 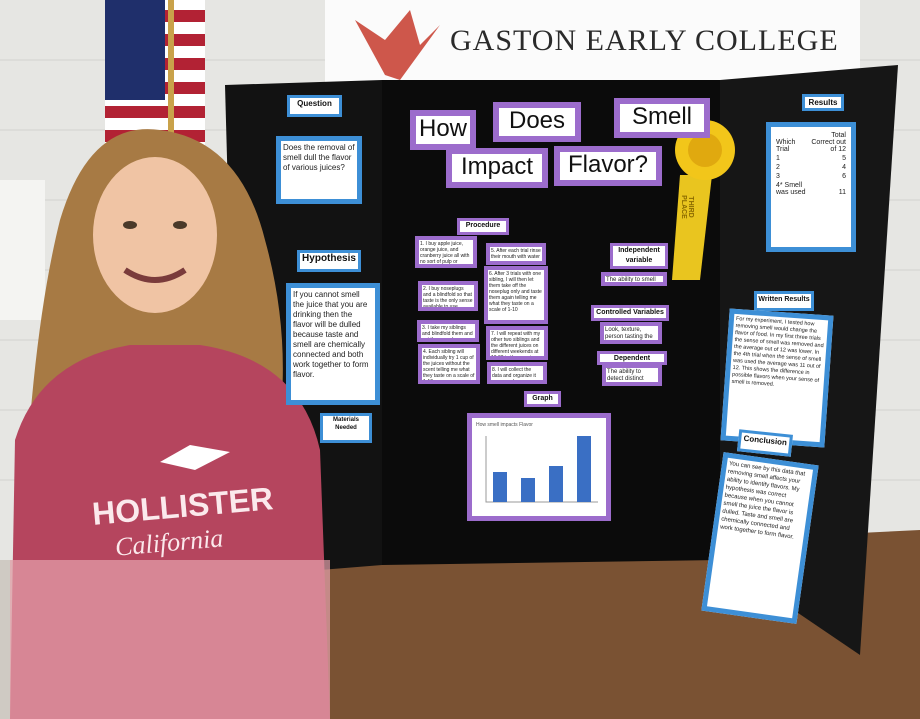 I want to click on table-cell: 11, so click(x=842, y=192).